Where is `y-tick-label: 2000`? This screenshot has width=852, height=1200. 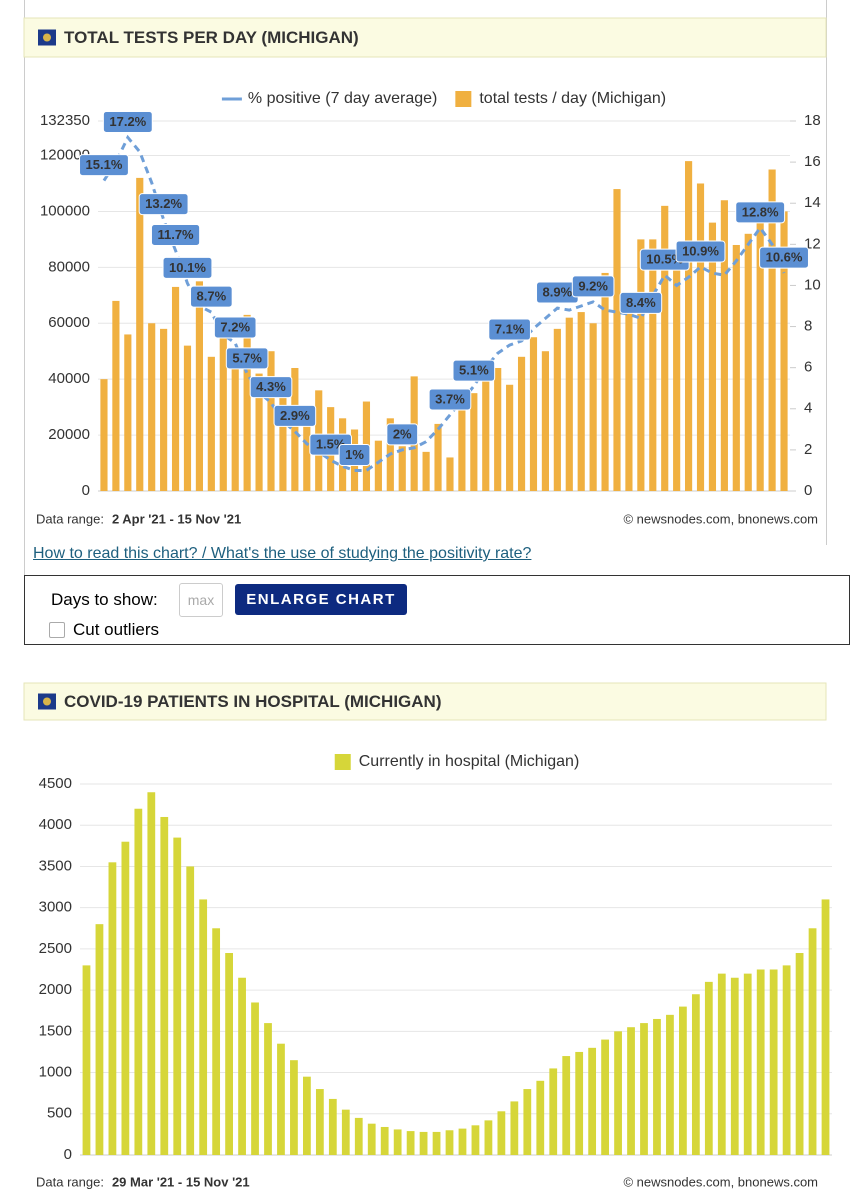 y-tick-label: 2000 is located at coordinates (55, 989).